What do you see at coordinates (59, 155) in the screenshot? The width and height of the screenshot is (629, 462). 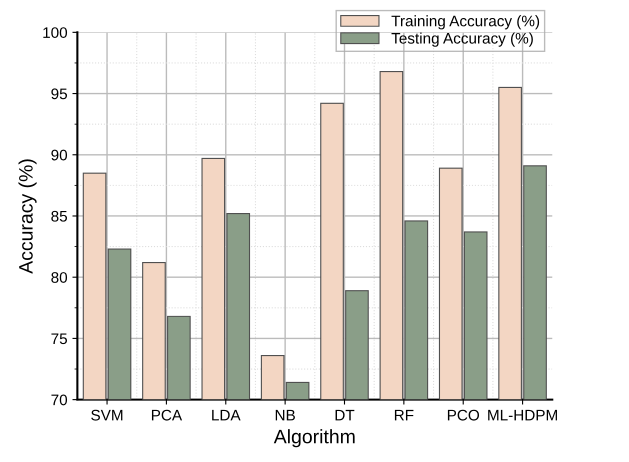 I see `y-tick-label: 90` at bounding box center [59, 155].